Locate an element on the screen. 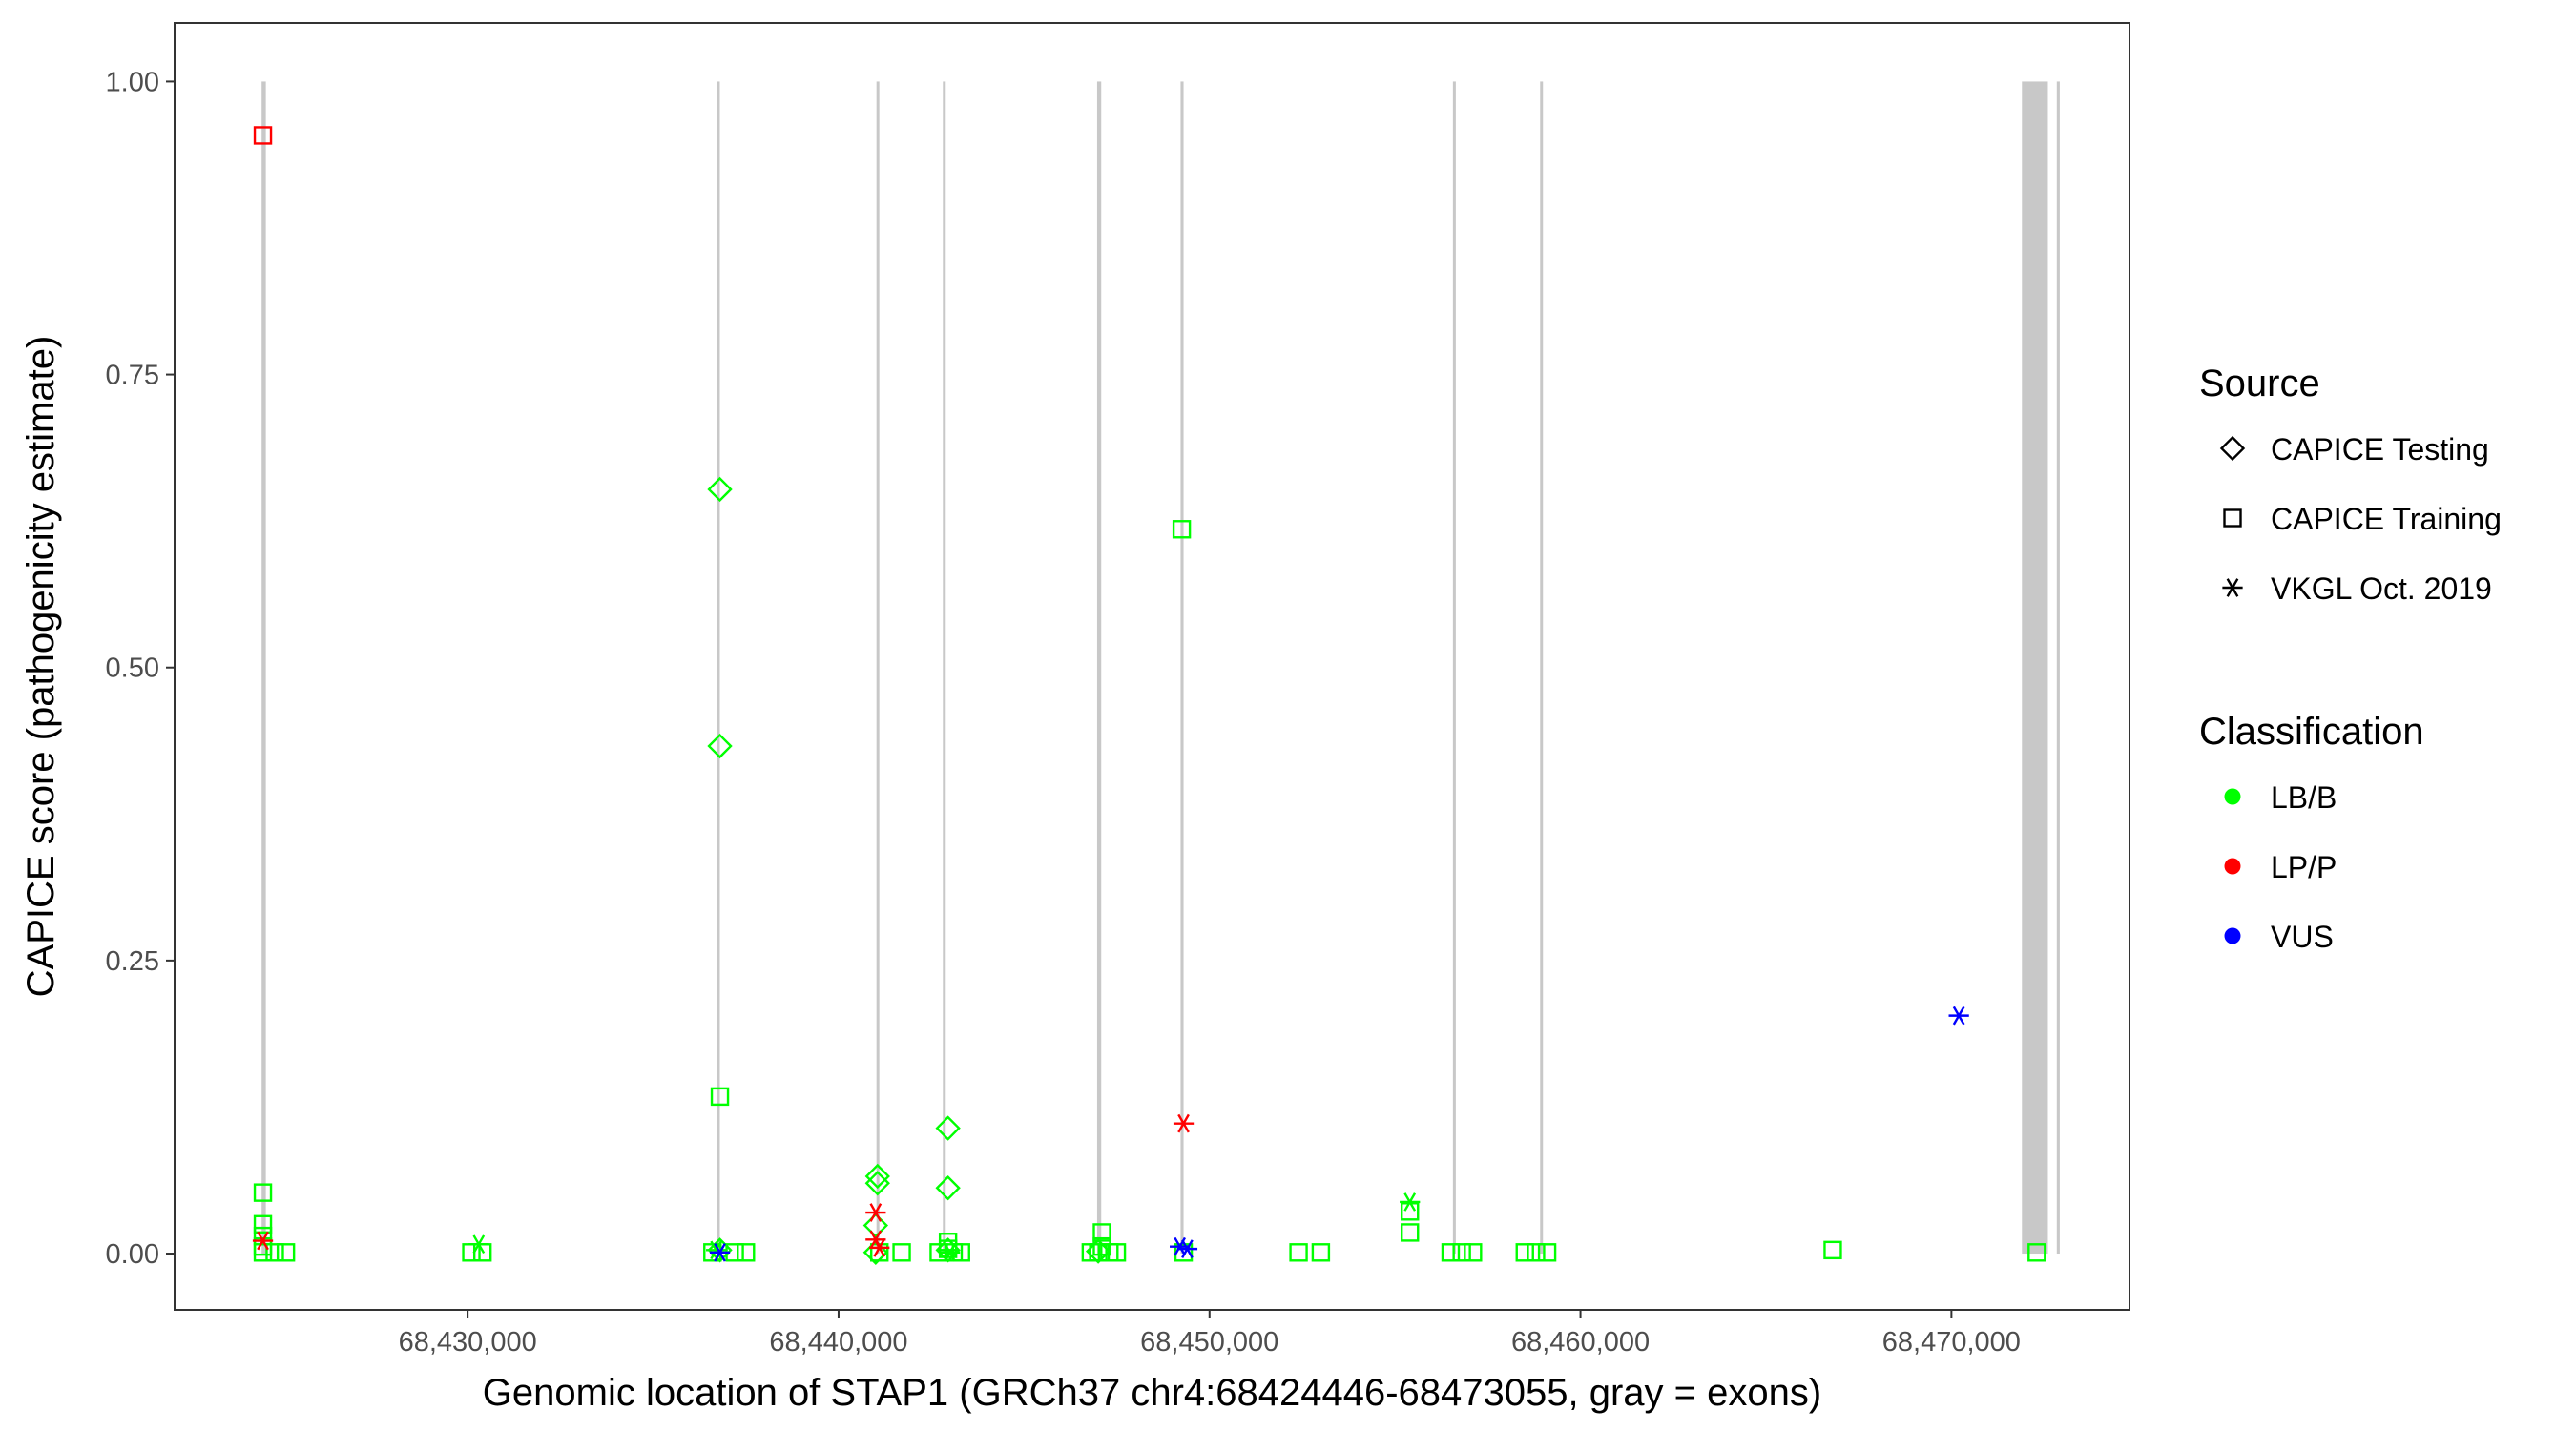  legend-source-title: Source is located at coordinates (2259, 383).